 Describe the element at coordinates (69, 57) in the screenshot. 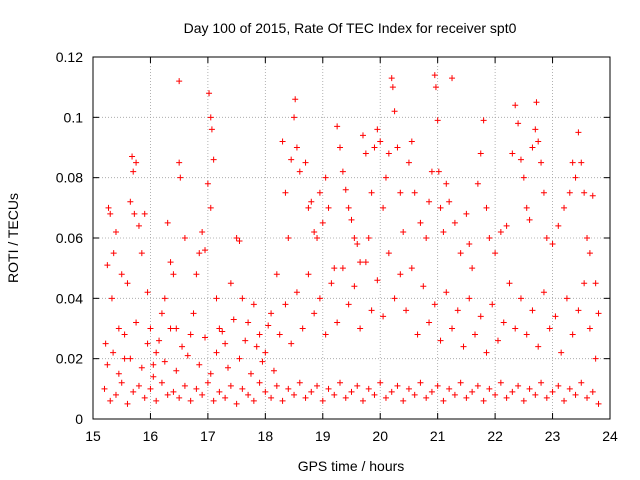

I see `y-tick-label: 0.12` at that location.